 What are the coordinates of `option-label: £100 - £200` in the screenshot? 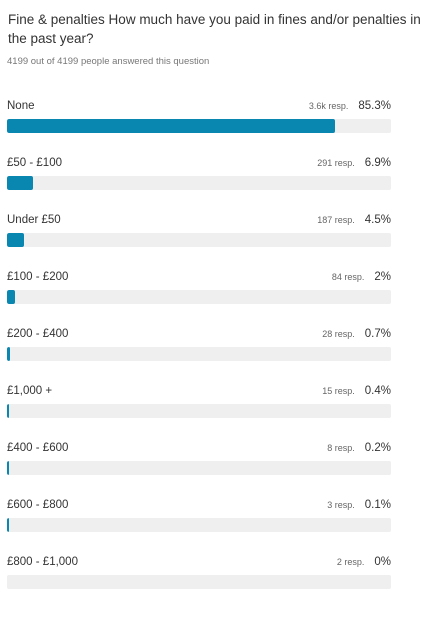 It's located at (38, 277).